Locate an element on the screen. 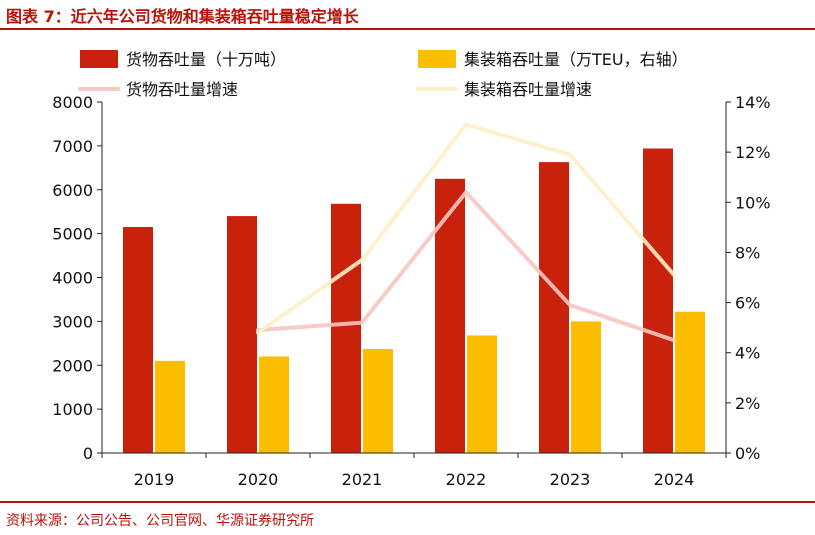  right-tick-label: 6% is located at coordinates (747, 303).